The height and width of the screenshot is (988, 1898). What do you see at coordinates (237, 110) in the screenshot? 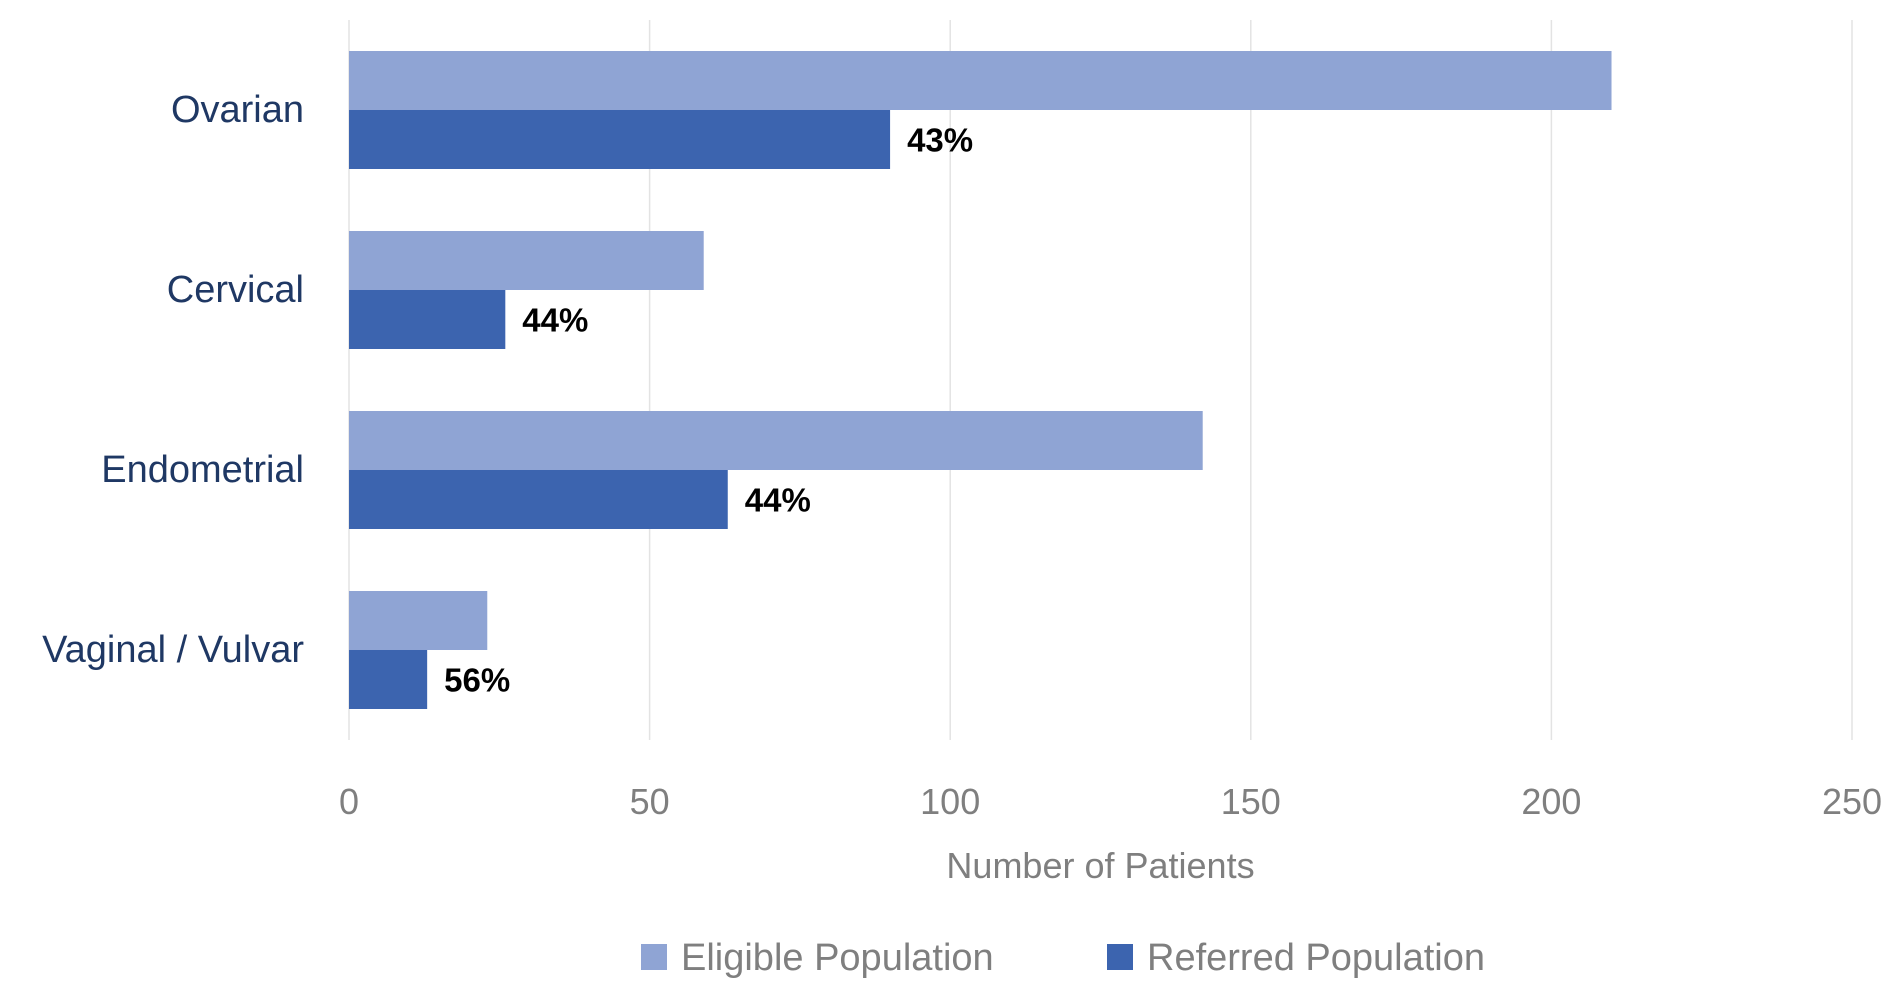
I see `category-label: Ovarian` at bounding box center [237, 110].